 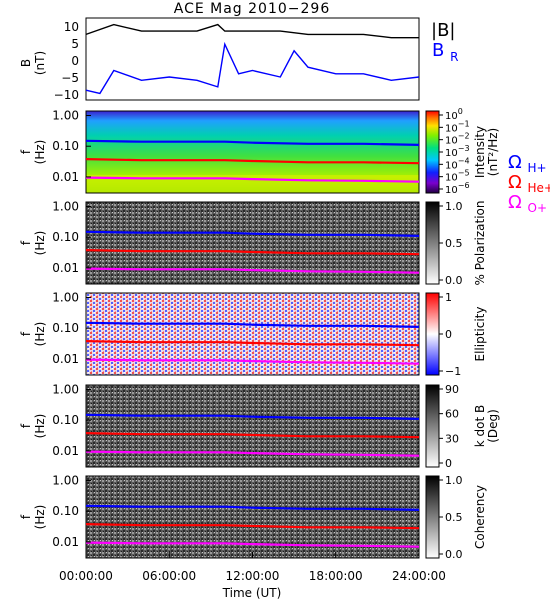 I want to click on colorbar-ellipticity-label: Ellipticity, so click(x=480, y=334).